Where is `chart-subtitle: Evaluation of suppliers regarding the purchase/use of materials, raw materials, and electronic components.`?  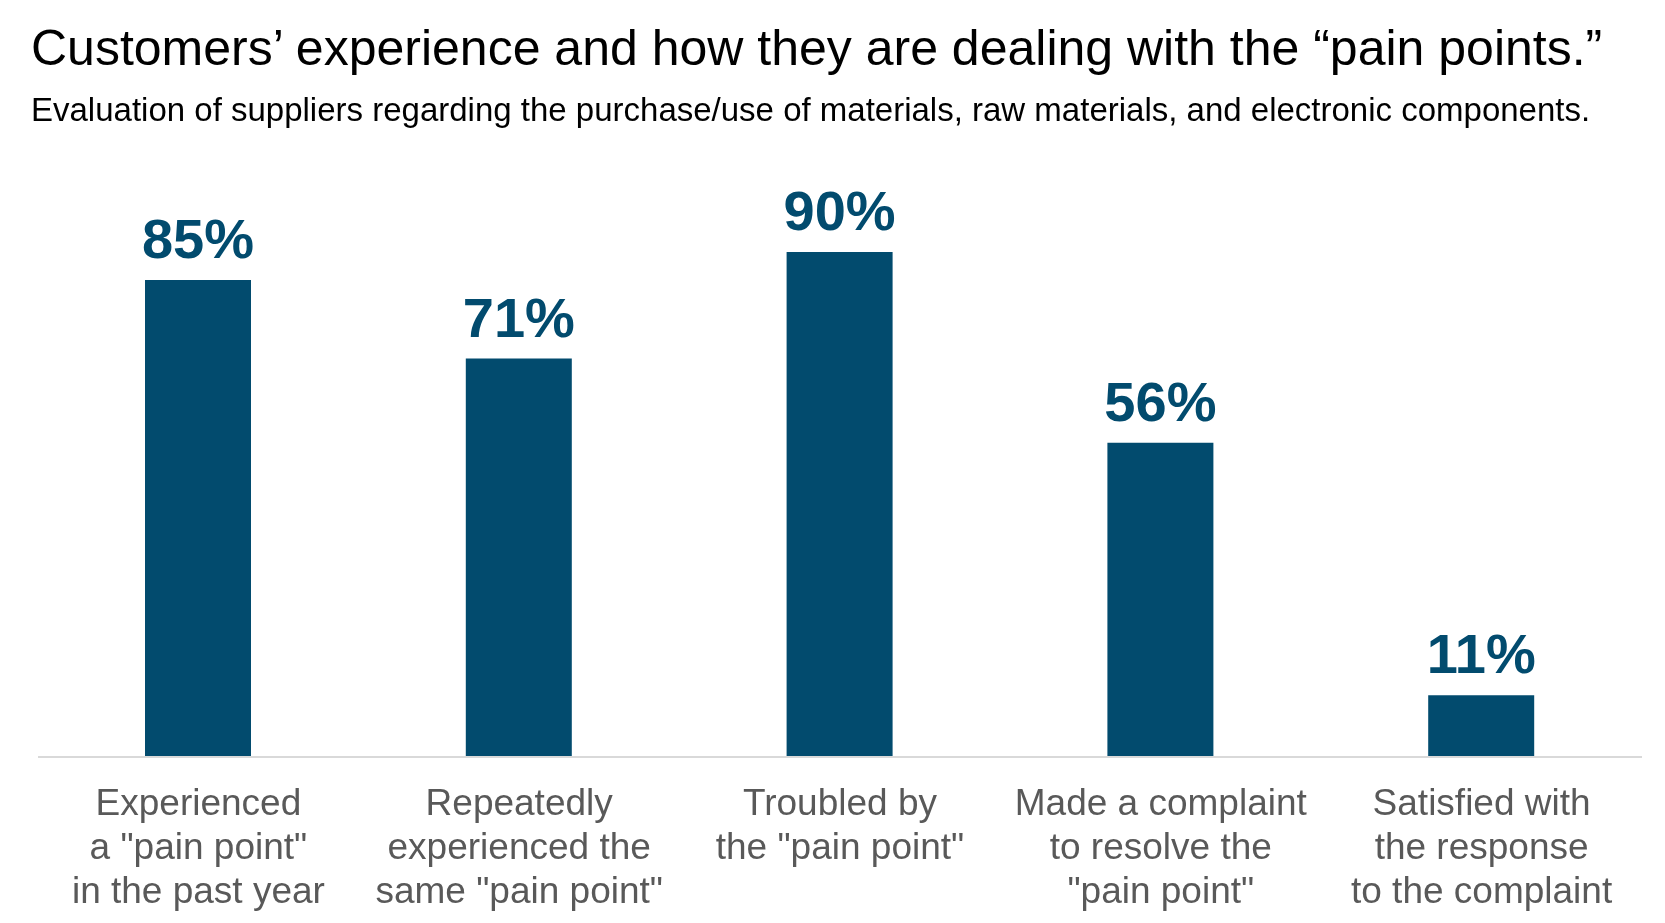 chart-subtitle: Evaluation of suppliers regarding the purchase/use of materials, raw materials, and electronic components. is located at coordinates (811, 110).